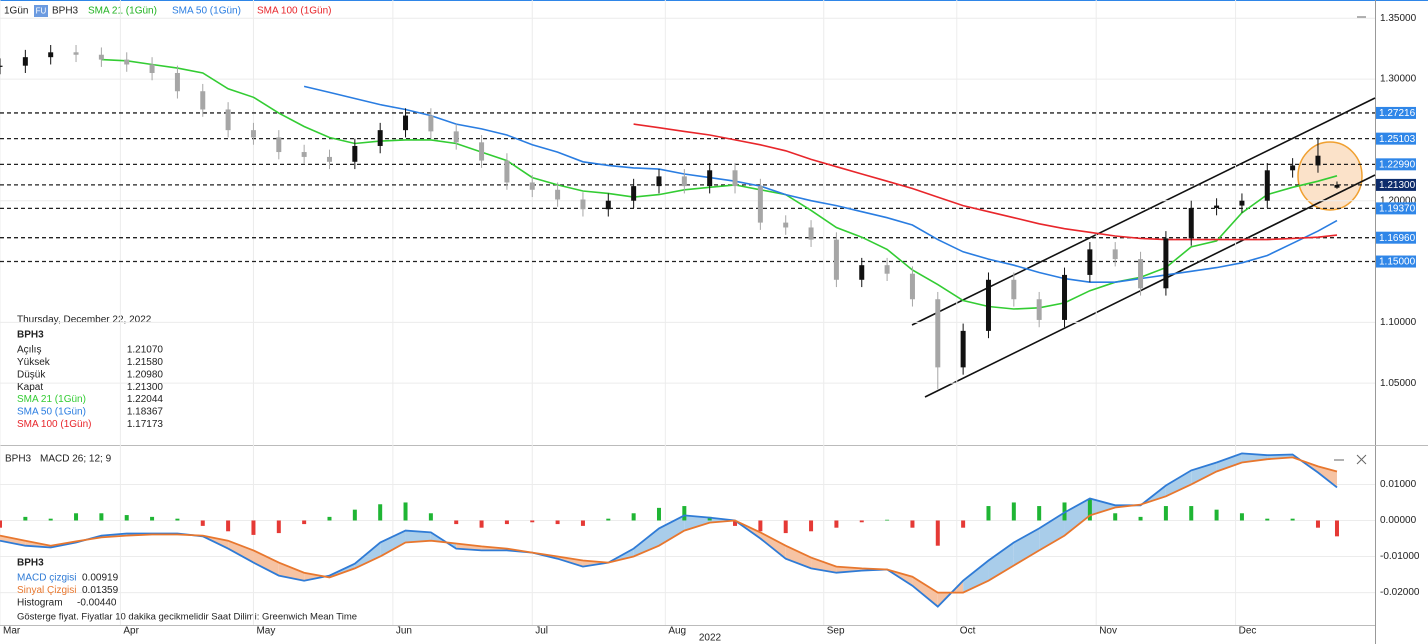 Image resolution: width=1428 pixels, height=644 pixels. I want to click on highlight-circle, so click(1330, 176).